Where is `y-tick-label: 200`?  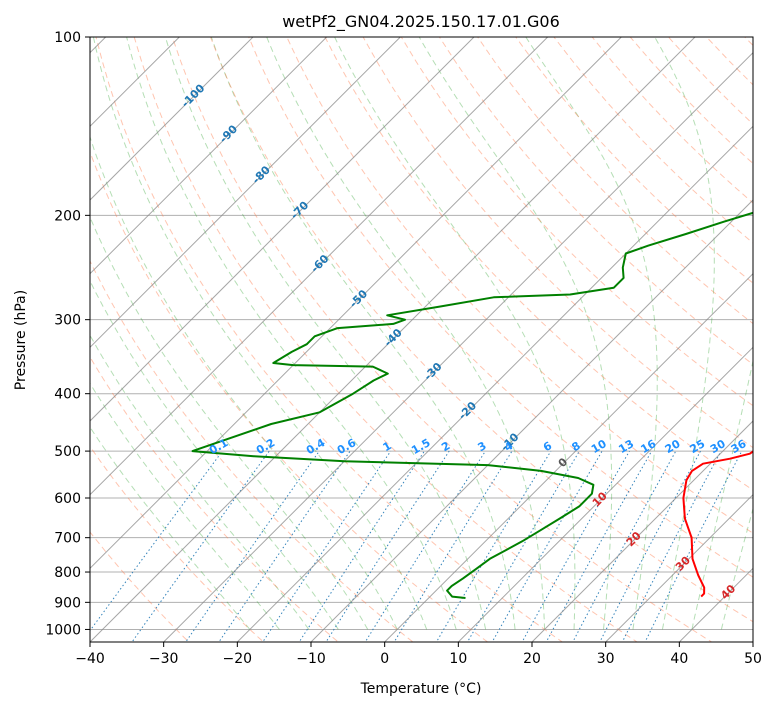 y-tick-label: 200 is located at coordinates (67, 216).